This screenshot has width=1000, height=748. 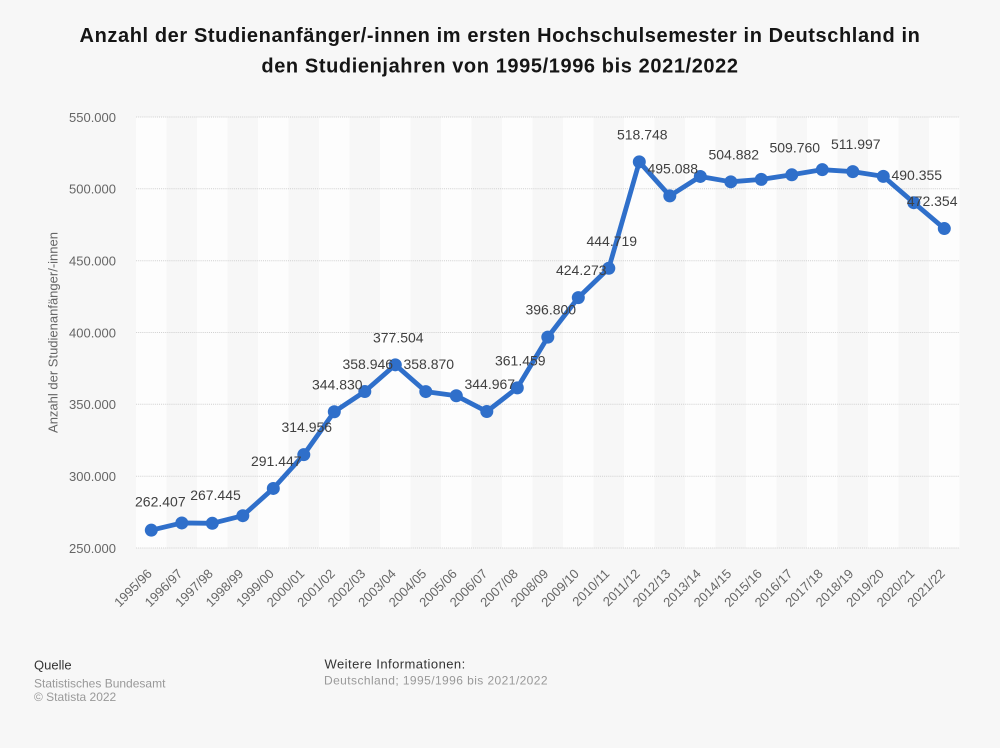 What do you see at coordinates (395, 664) in the screenshot?
I see `svg-text: Weitere Informationen:` at bounding box center [395, 664].